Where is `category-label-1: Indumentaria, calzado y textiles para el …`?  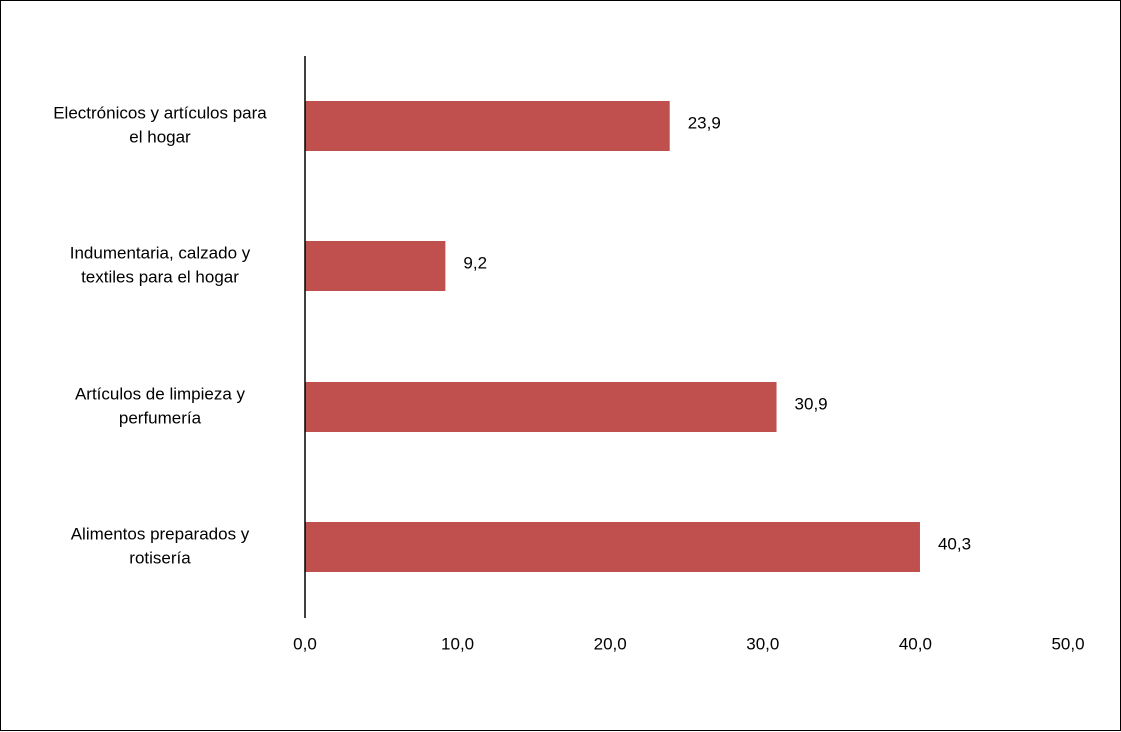
category-label-1: Indumentaria, calzado y textiles para el … is located at coordinates (160, 264).